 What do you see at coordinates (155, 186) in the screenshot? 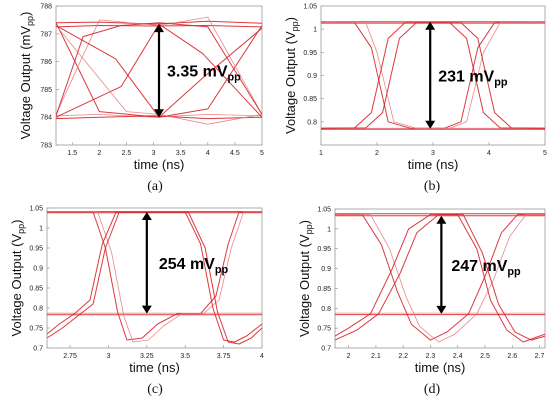
I see `panel-caption: (a)` at bounding box center [155, 186].